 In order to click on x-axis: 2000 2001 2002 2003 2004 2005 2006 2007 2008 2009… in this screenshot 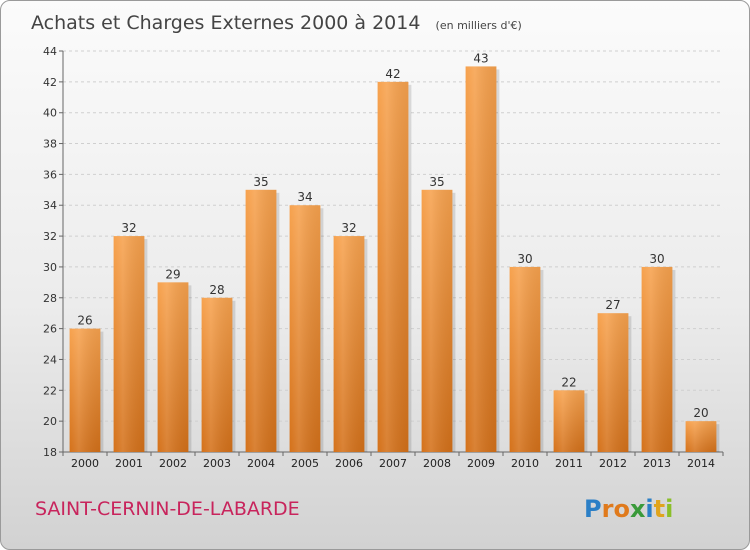, I will do `click(393, 461)`.